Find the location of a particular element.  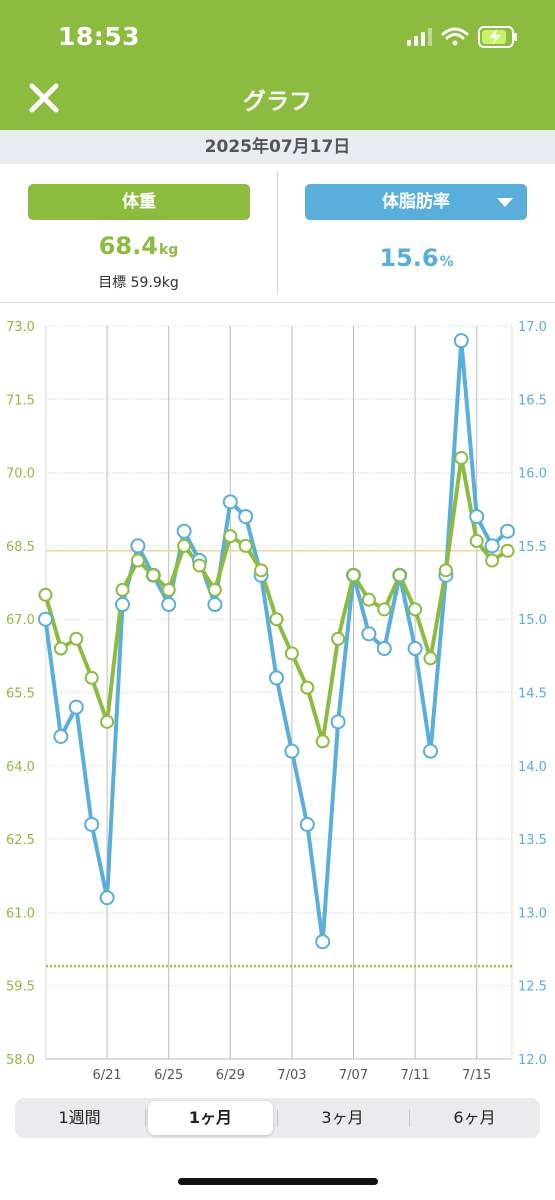

body-fat-unit: % is located at coordinates (446, 262).